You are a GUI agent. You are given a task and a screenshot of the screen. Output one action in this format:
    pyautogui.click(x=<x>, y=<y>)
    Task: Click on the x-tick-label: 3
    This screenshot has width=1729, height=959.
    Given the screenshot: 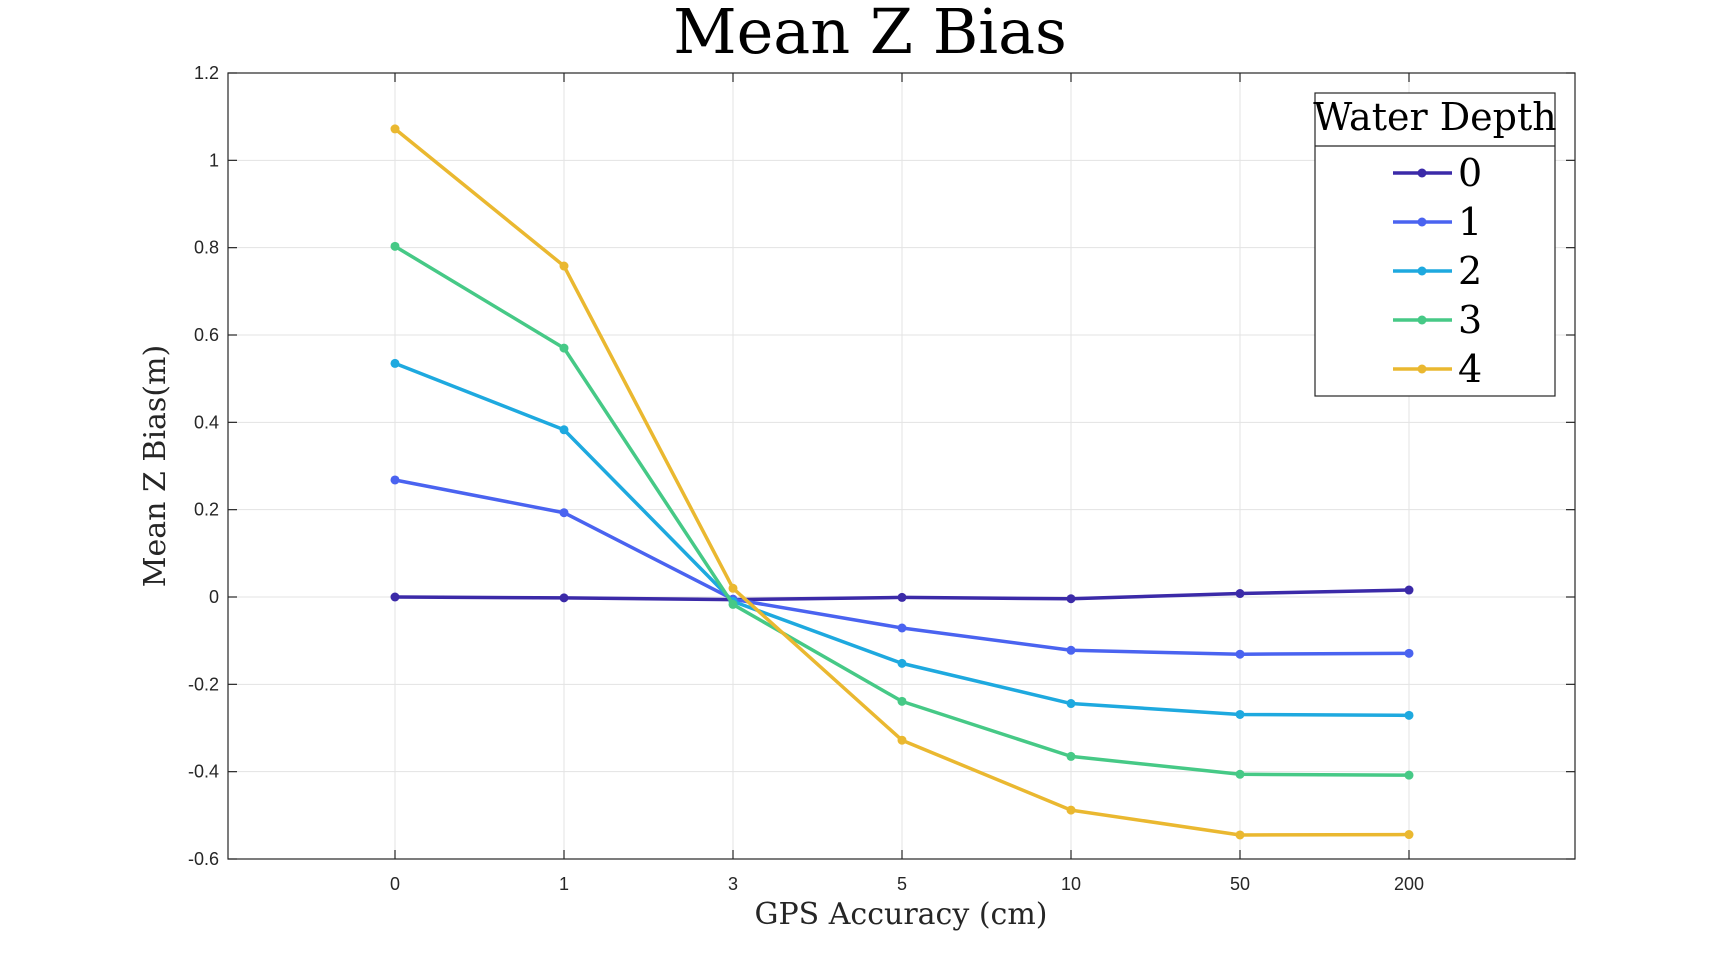 What is the action you would take?
    pyautogui.click(x=733, y=884)
    